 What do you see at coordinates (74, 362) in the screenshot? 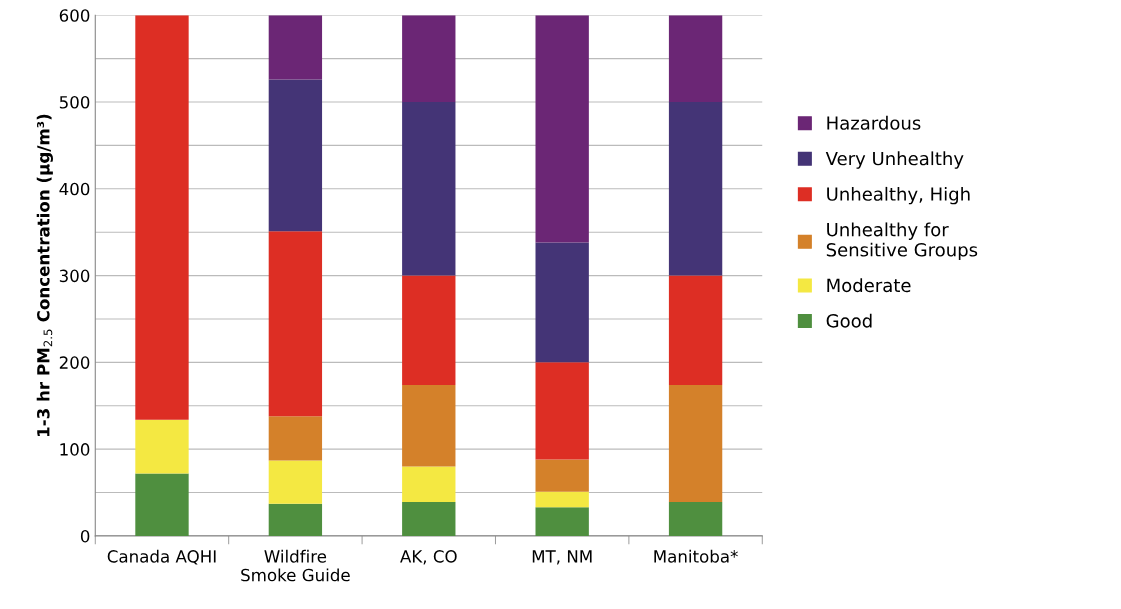
I see `y-tick-label: 200` at bounding box center [74, 362].